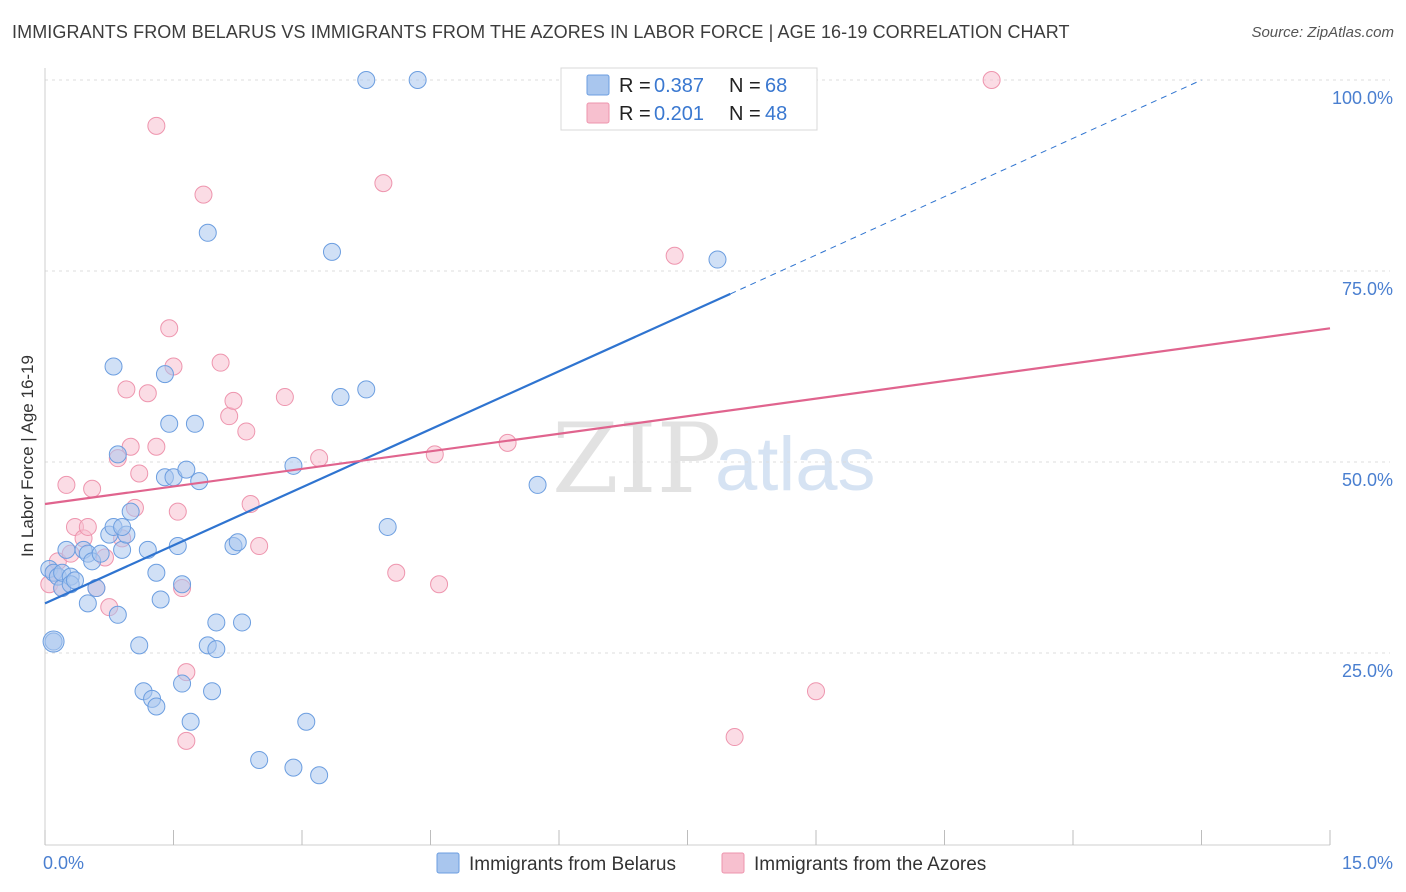 This screenshot has width=1406, height=892. I want to click on legend-r-label-belarus: R =, so click(635, 86).